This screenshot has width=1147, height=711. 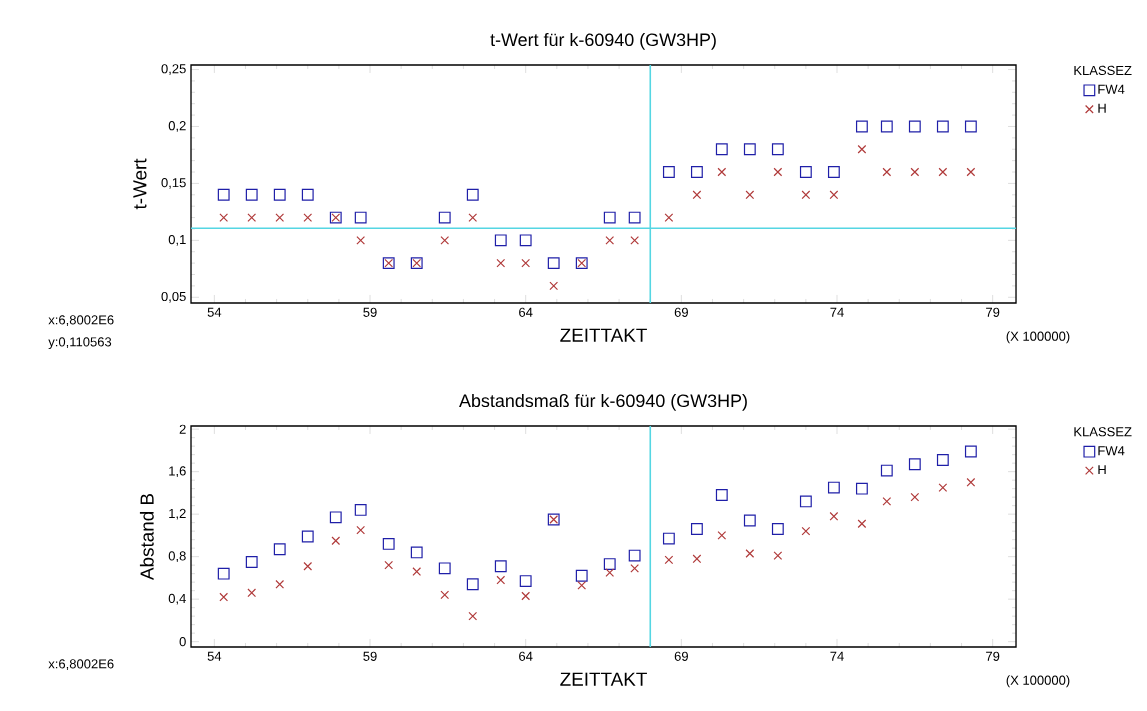 What do you see at coordinates (173, 69) in the screenshot?
I see `y-tick-label: 0,25` at bounding box center [173, 69].